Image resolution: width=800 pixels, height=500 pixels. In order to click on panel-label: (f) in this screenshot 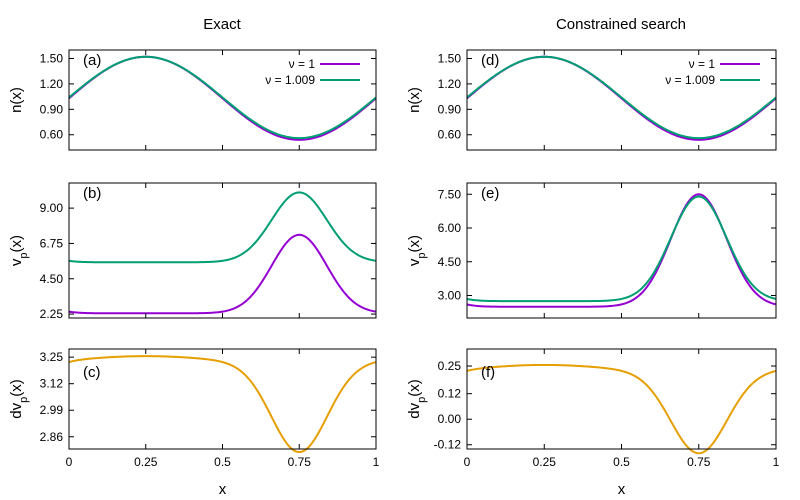, I will do `click(488, 372)`.